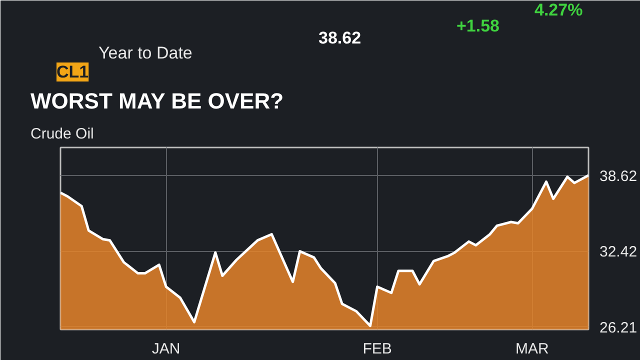  Describe the element at coordinates (619, 327) in the screenshot. I see `y-tick-label: 26.21` at that location.